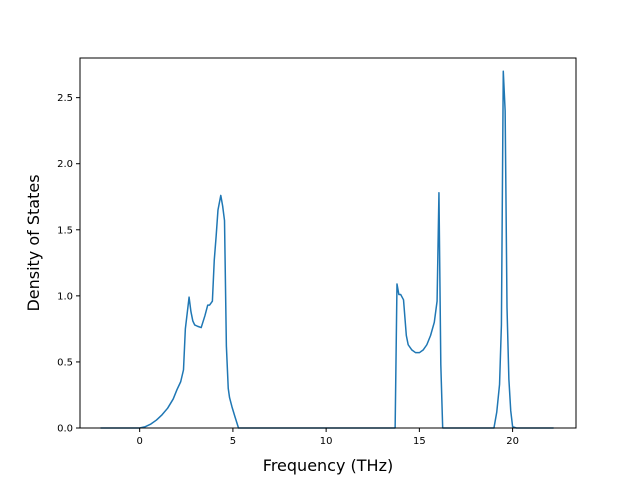 This screenshot has height=480, width=640. Describe the element at coordinates (65, 98) in the screenshot. I see `y-tick-label: 2.5` at that location.